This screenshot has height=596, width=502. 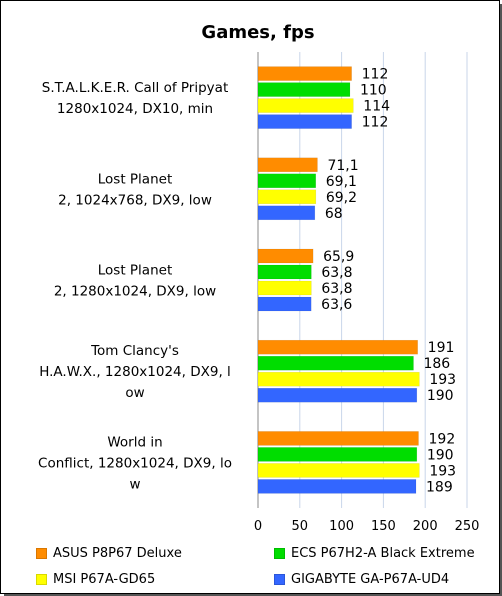 I want to click on legend-swatch-green, so click(x=279, y=553).